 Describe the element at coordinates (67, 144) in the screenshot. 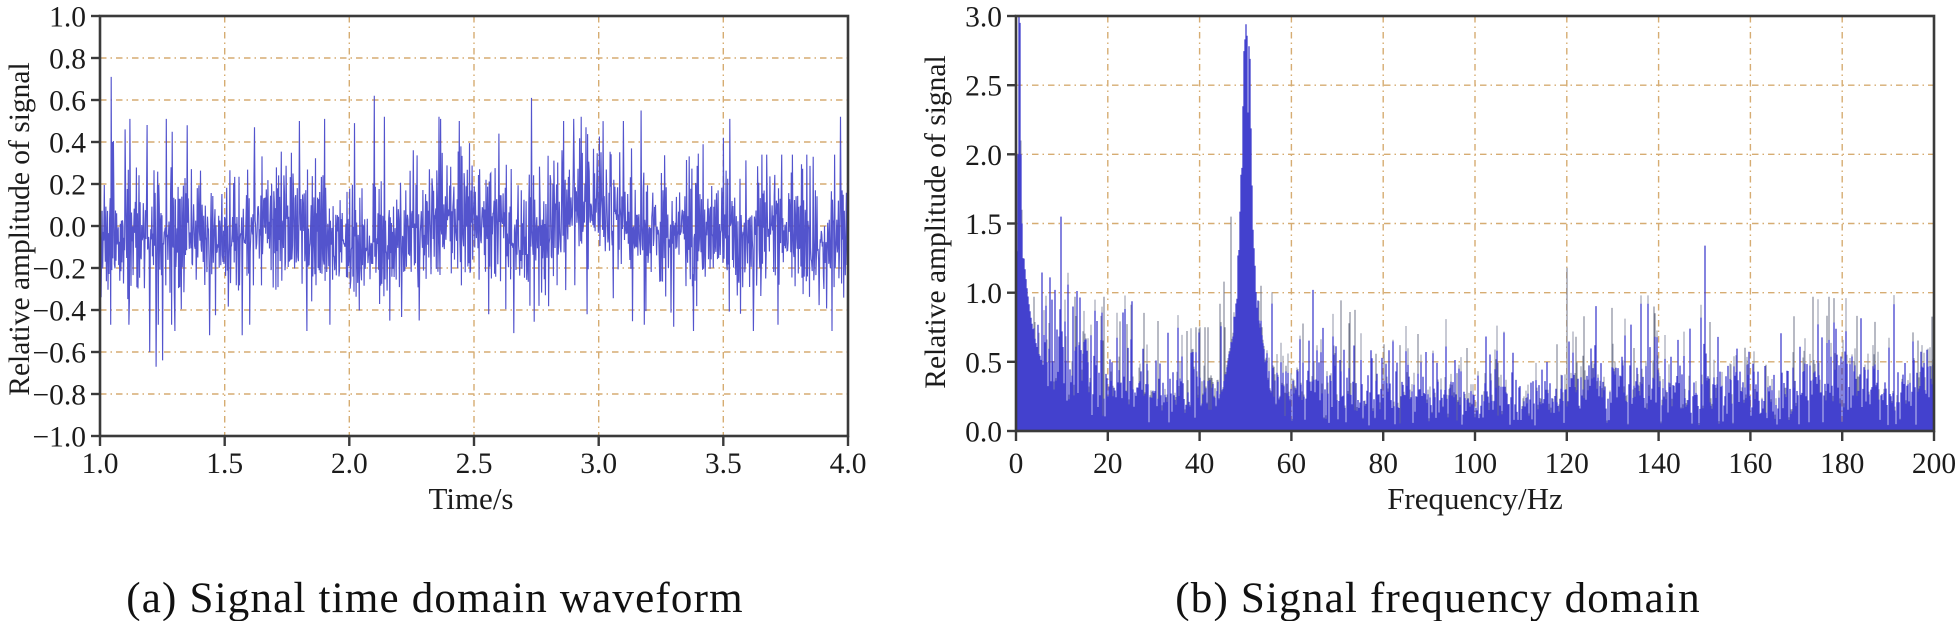

I see `svg-text: 0.4` at that location.